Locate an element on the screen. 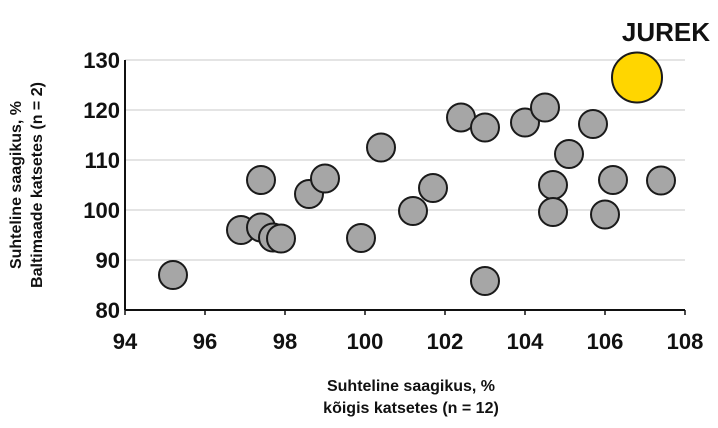 The image size is (718, 428). x-tick-label-106: 106 is located at coordinates (605, 341).